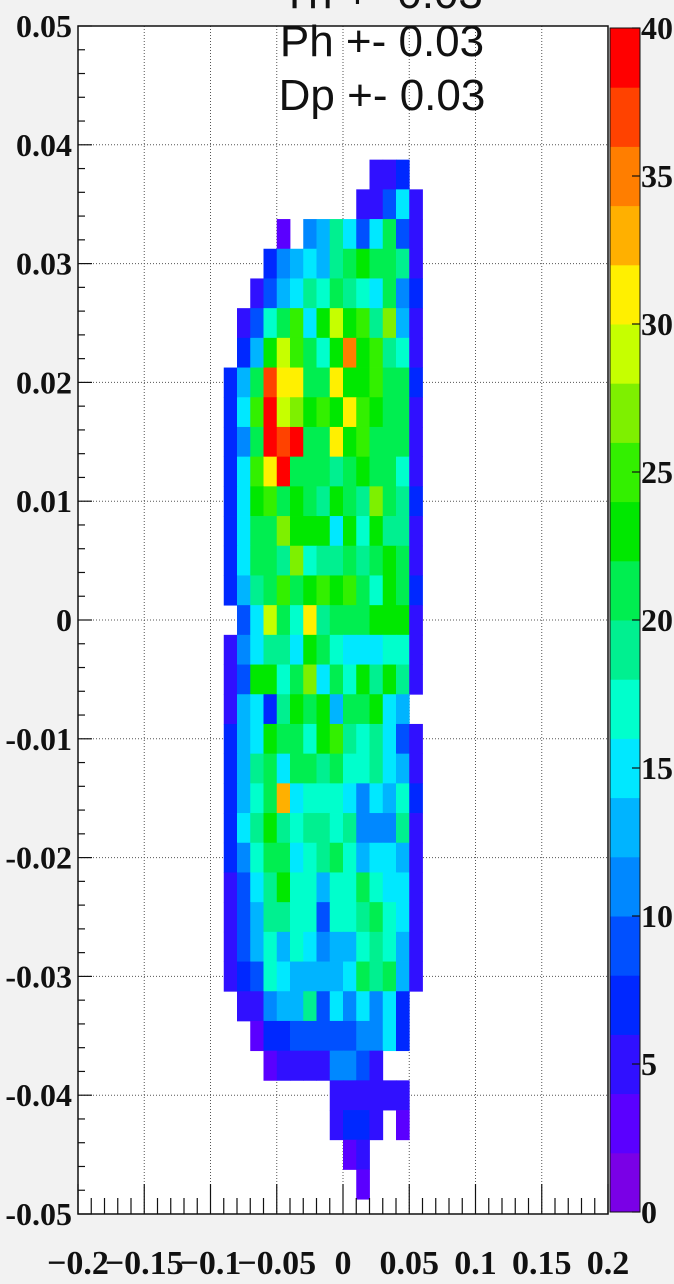  What do you see at coordinates (44, 382) in the screenshot?
I see `y-tick-label: 0.02` at bounding box center [44, 382].